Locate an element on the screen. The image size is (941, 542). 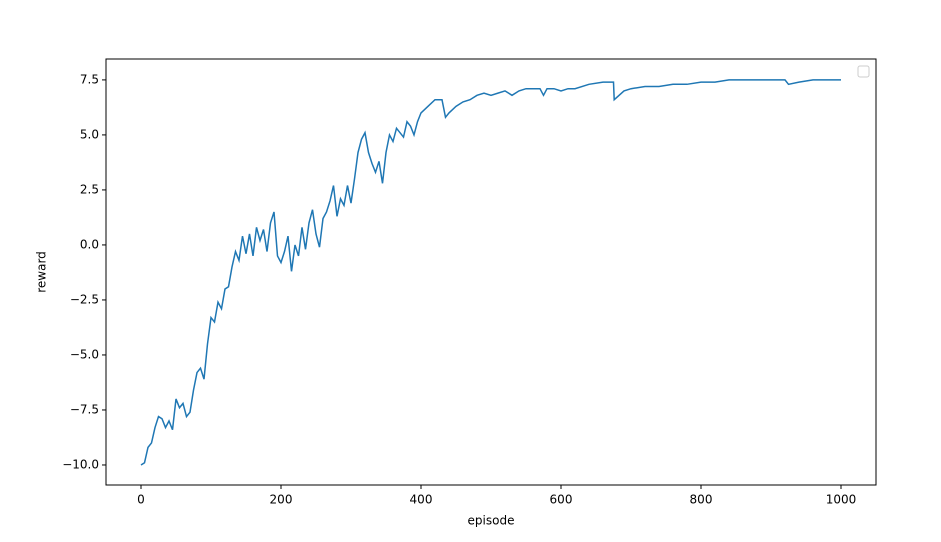
y-tick-label: 7.5 is located at coordinates (89, 79).